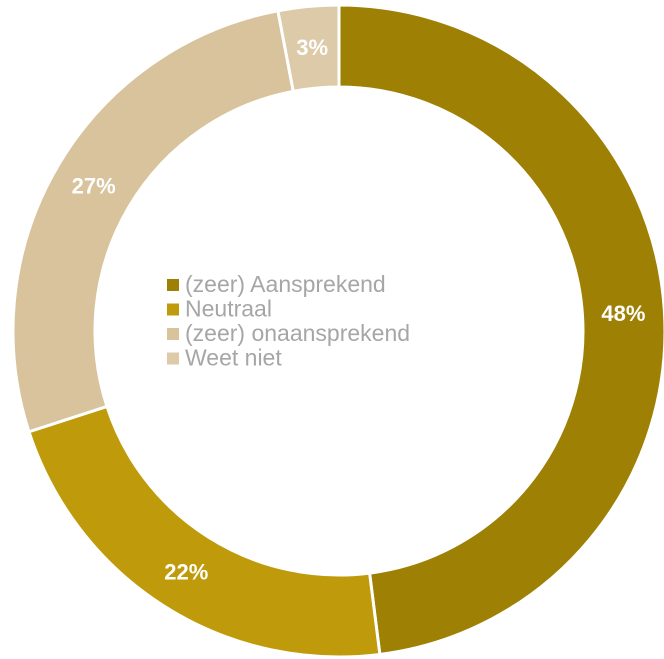  What do you see at coordinates (312, 47) in the screenshot?
I see `value-label: 3%` at bounding box center [312, 47].